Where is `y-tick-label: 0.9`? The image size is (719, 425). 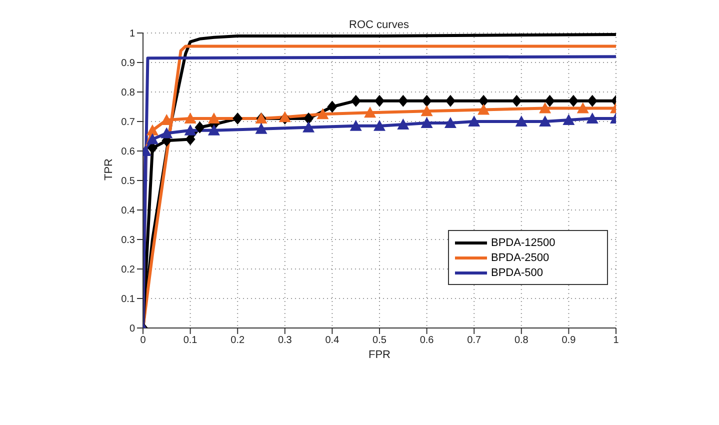
y-tick-label: 0.9 is located at coordinates (128, 64).